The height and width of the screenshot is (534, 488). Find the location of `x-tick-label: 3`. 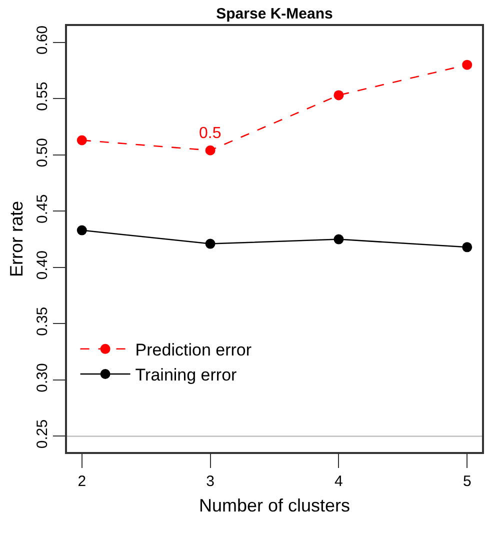

x-tick-label: 3 is located at coordinates (210, 481).